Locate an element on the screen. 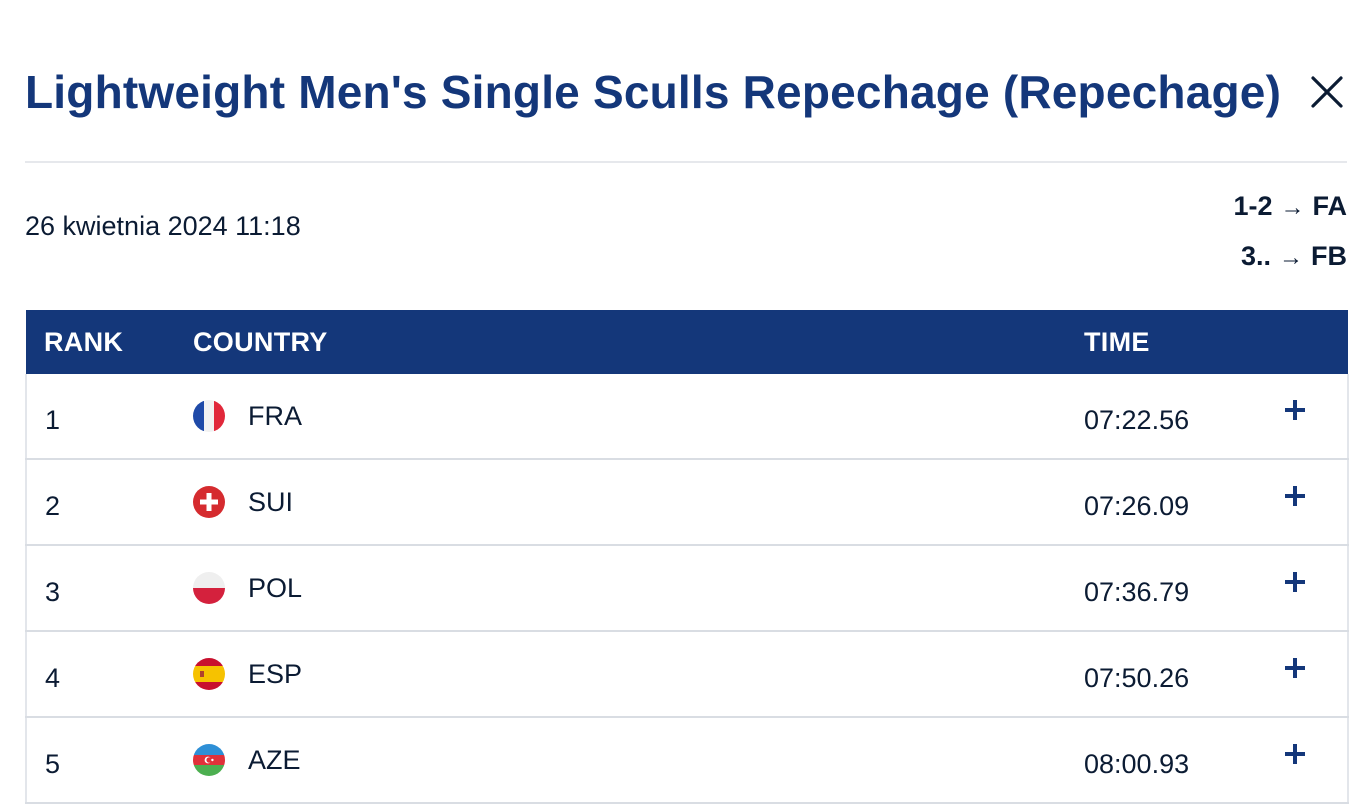  table-row: 1 FRA 07:22.56 is located at coordinates (687, 417).